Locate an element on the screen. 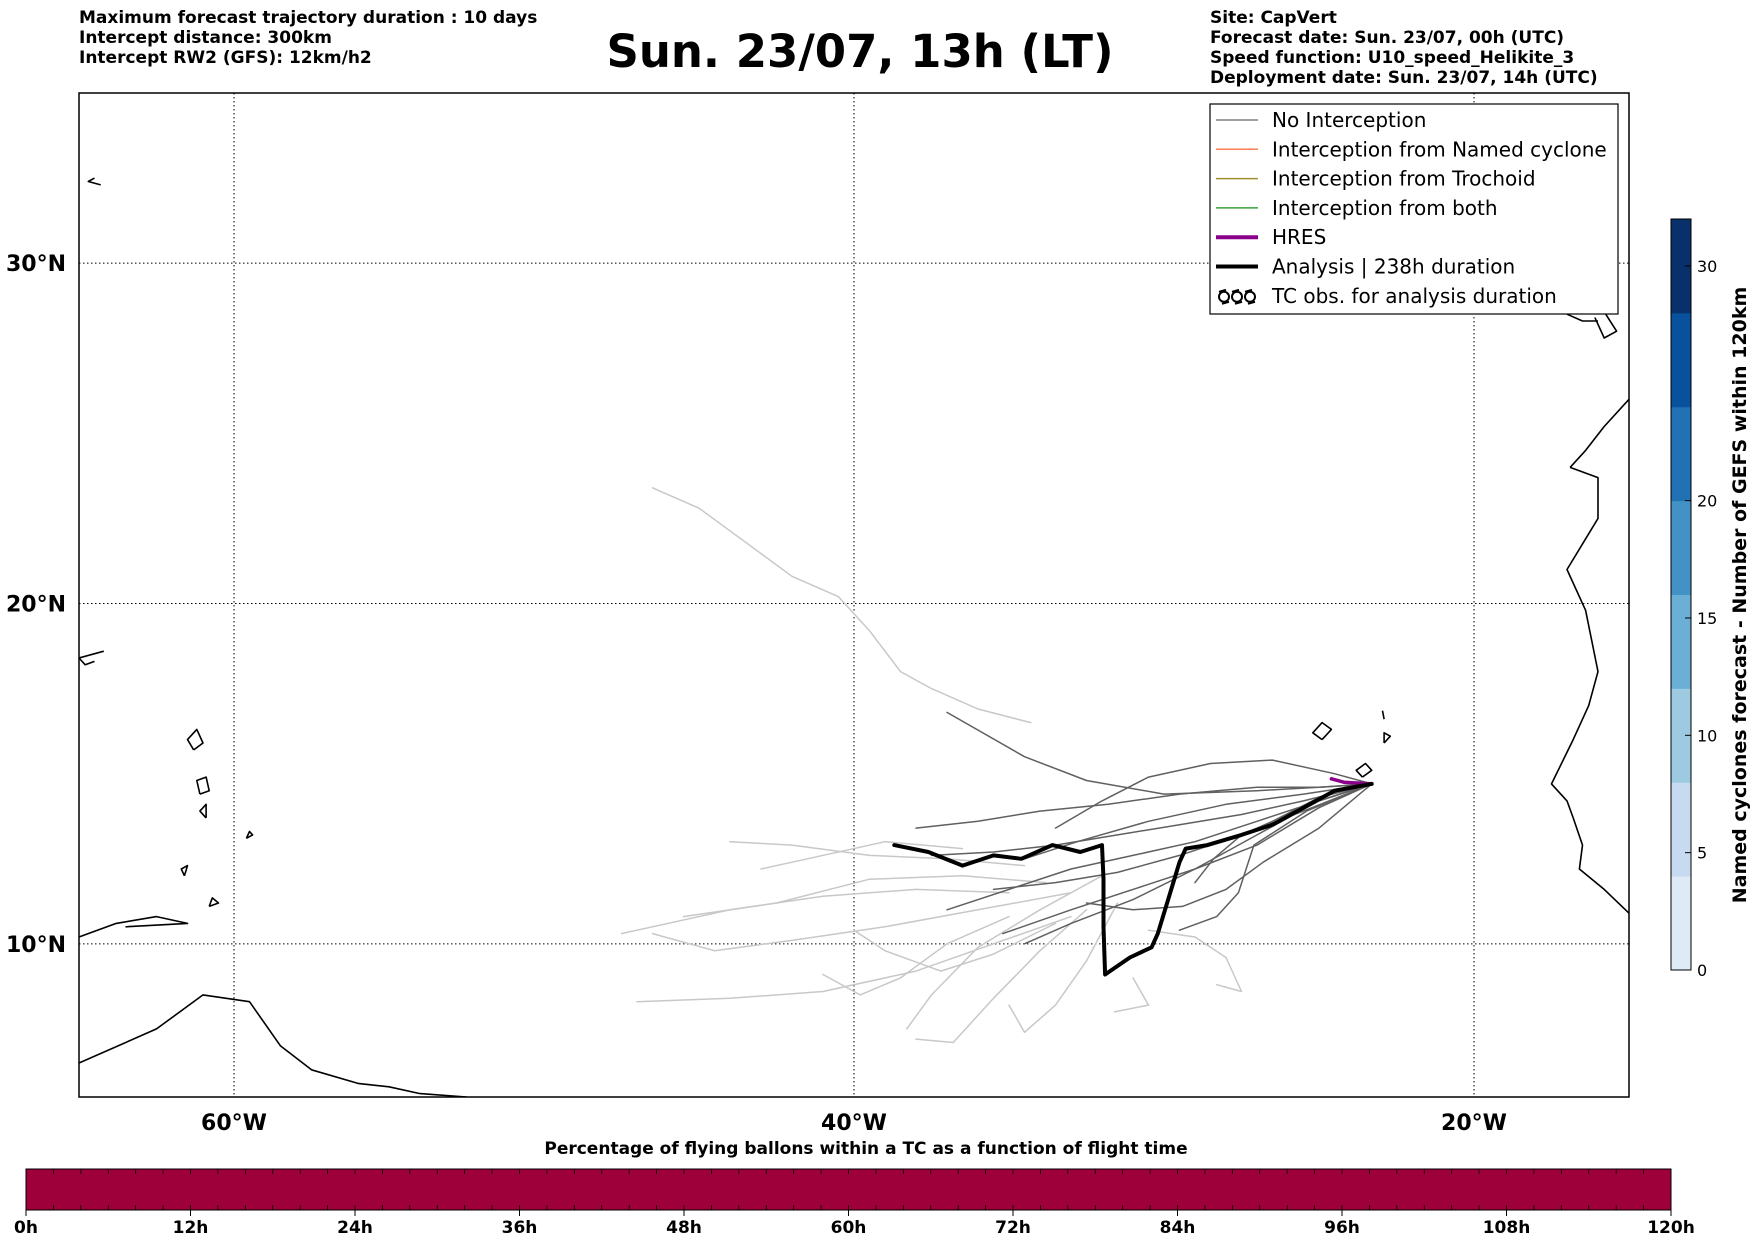 This screenshot has width=1752, height=1241. longitude-ticks: 60°W 40°W 20°W is located at coordinates (854, 1123).